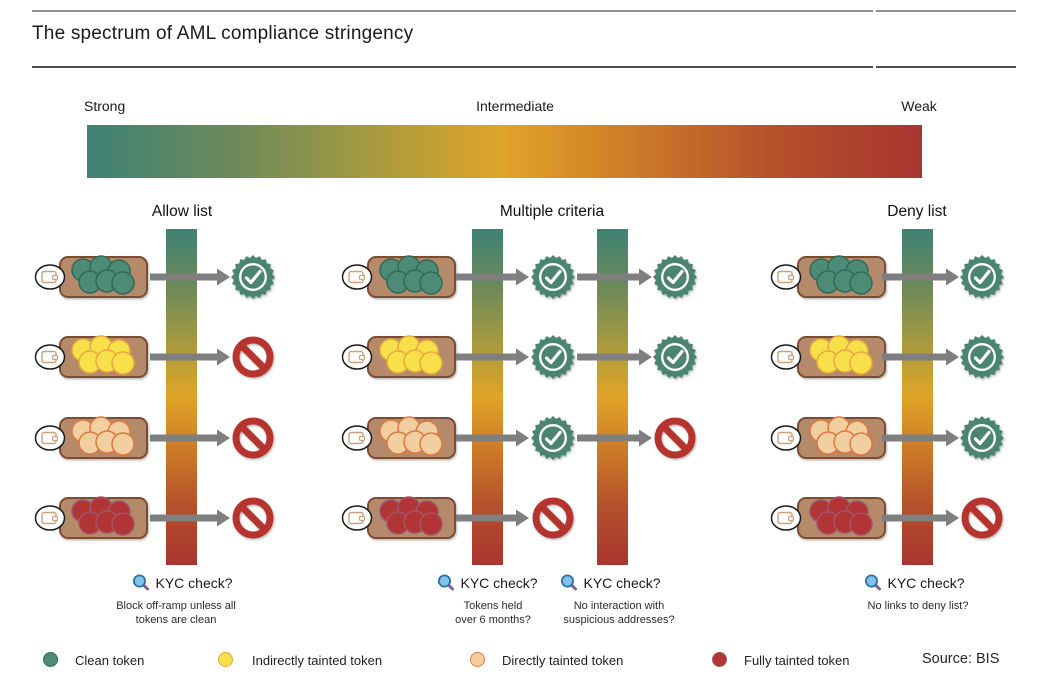  I want to click on legend-dot-indirectly-tainted, so click(225, 659).